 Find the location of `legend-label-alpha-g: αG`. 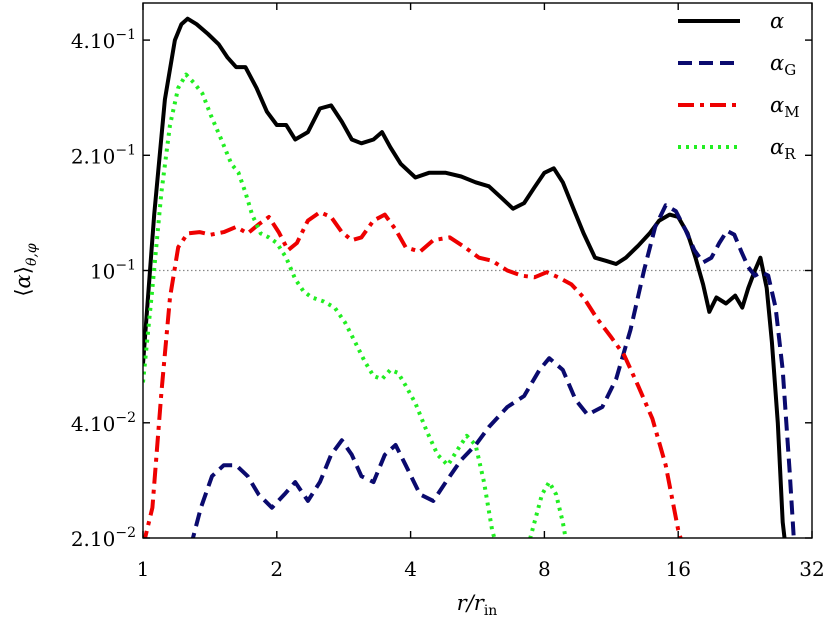

legend-label-alpha-g: αG is located at coordinates (783, 65).